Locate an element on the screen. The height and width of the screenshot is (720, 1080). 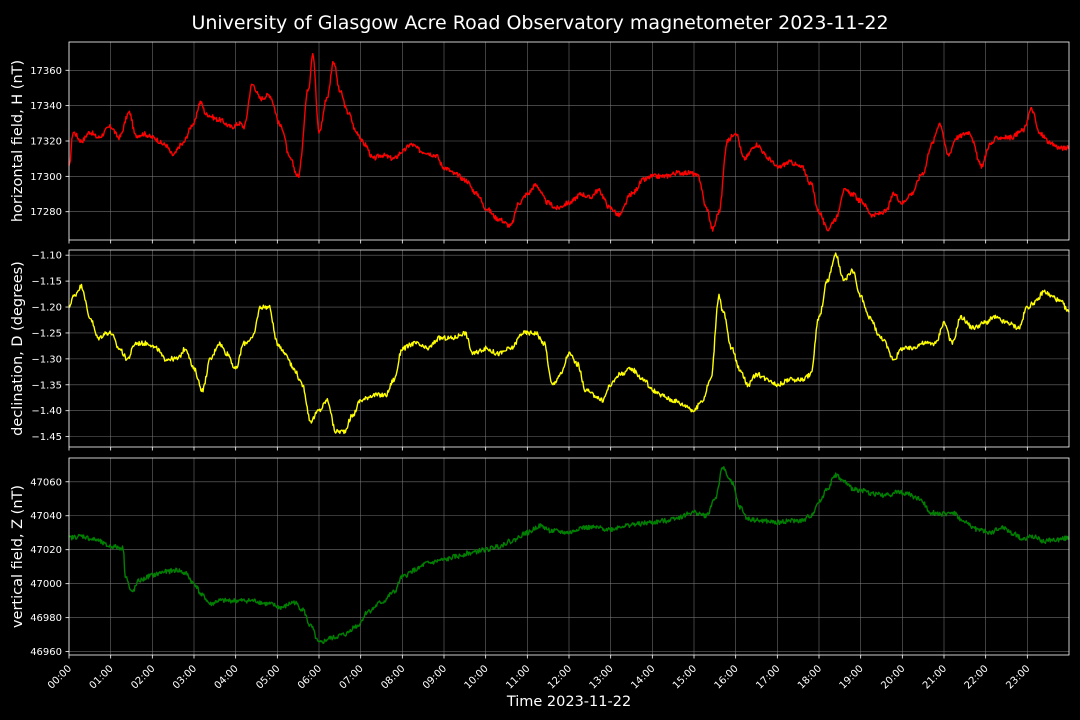
y-tick-label-declination-3: −1.30 is located at coordinates (46, 359).